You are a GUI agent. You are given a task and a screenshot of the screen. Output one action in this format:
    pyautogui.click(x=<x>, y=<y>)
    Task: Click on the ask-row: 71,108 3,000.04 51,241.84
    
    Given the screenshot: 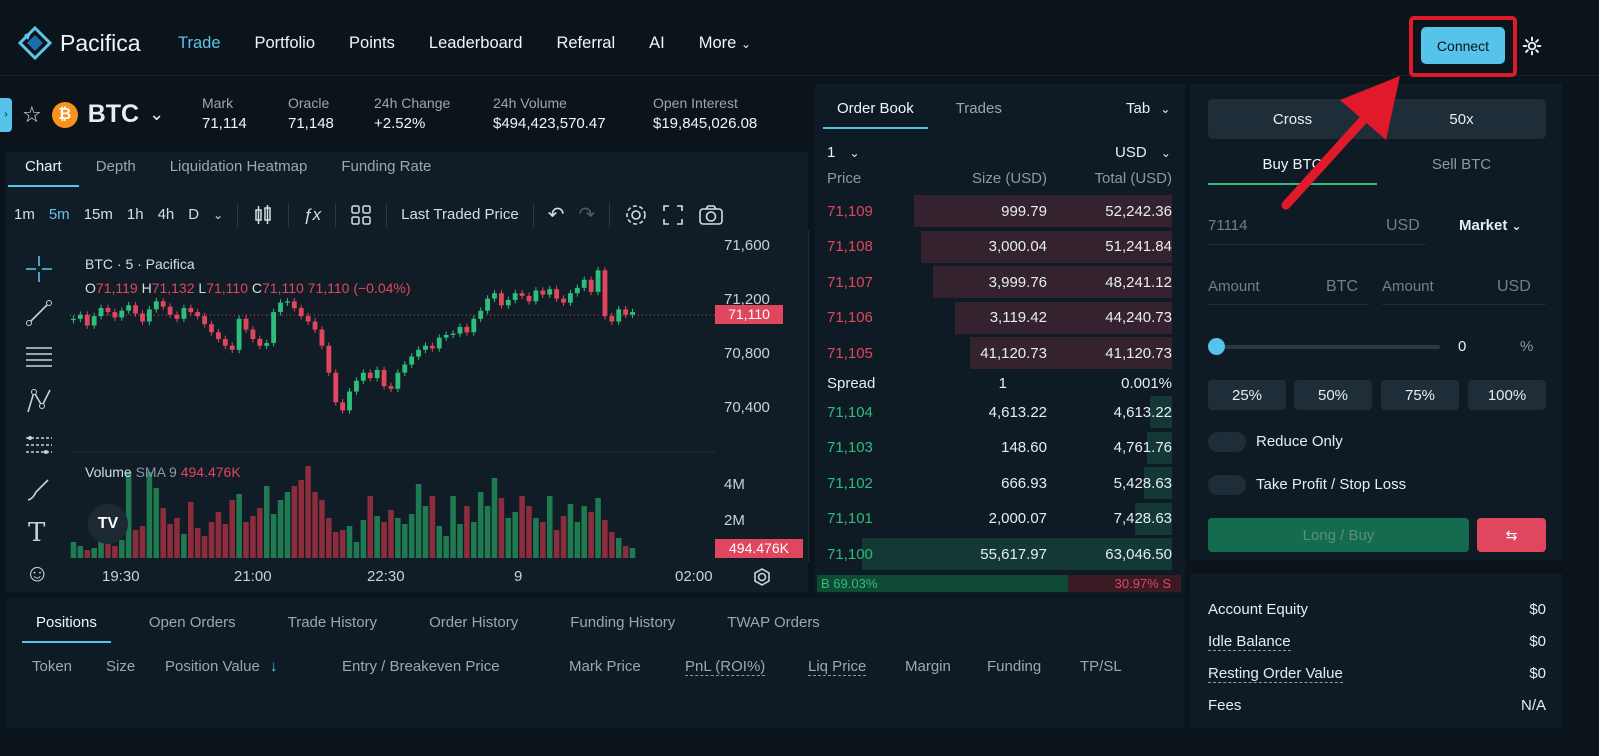 What is the action you would take?
    pyautogui.click(x=999, y=246)
    